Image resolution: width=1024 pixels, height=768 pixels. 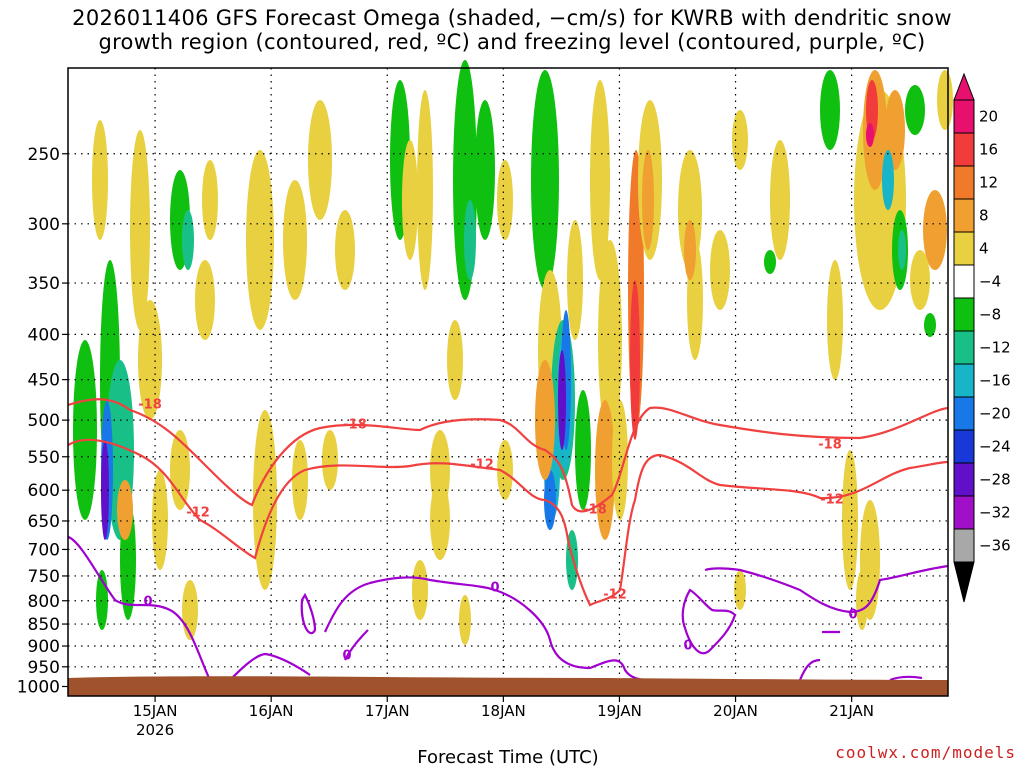 I want to click on freezing-label-5: 0, so click(x=852, y=615).